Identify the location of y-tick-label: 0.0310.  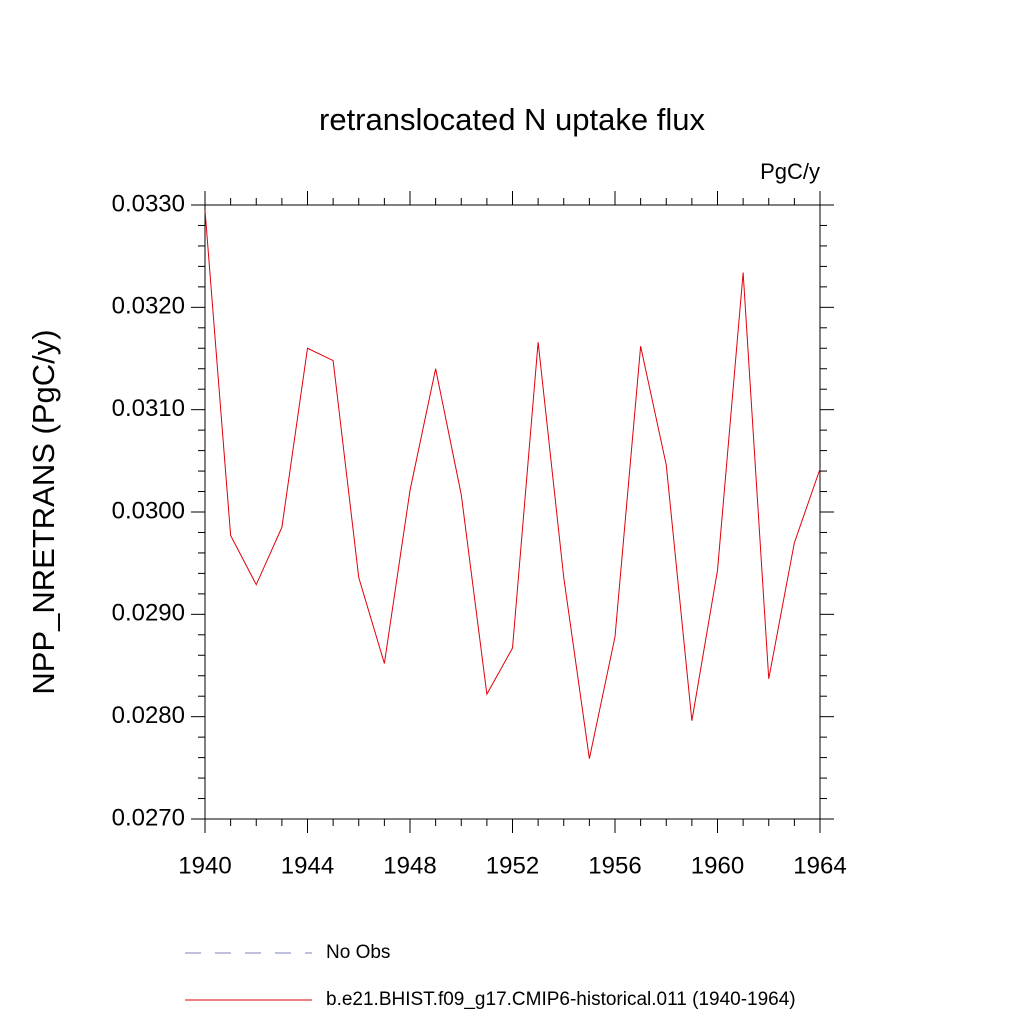
(148, 408).